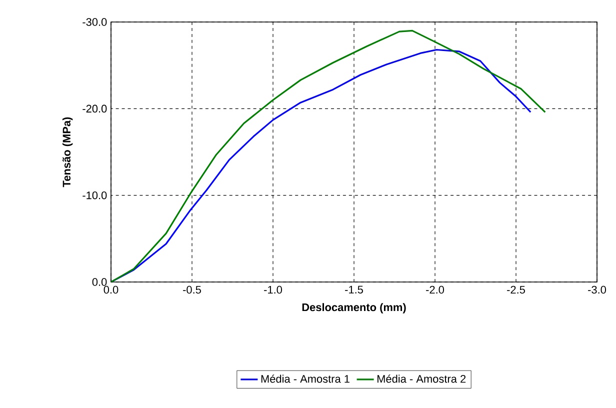  What do you see at coordinates (192, 290) in the screenshot?
I see `x-tick-label: -0.5` at bounding box center [192, 290].